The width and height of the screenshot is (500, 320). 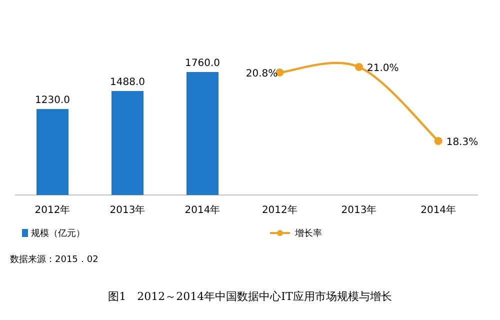 What do you see at coordinates (52, 100) in the screenshot?
I see `data-label: 1230.0` at bounding box center [52, 100].